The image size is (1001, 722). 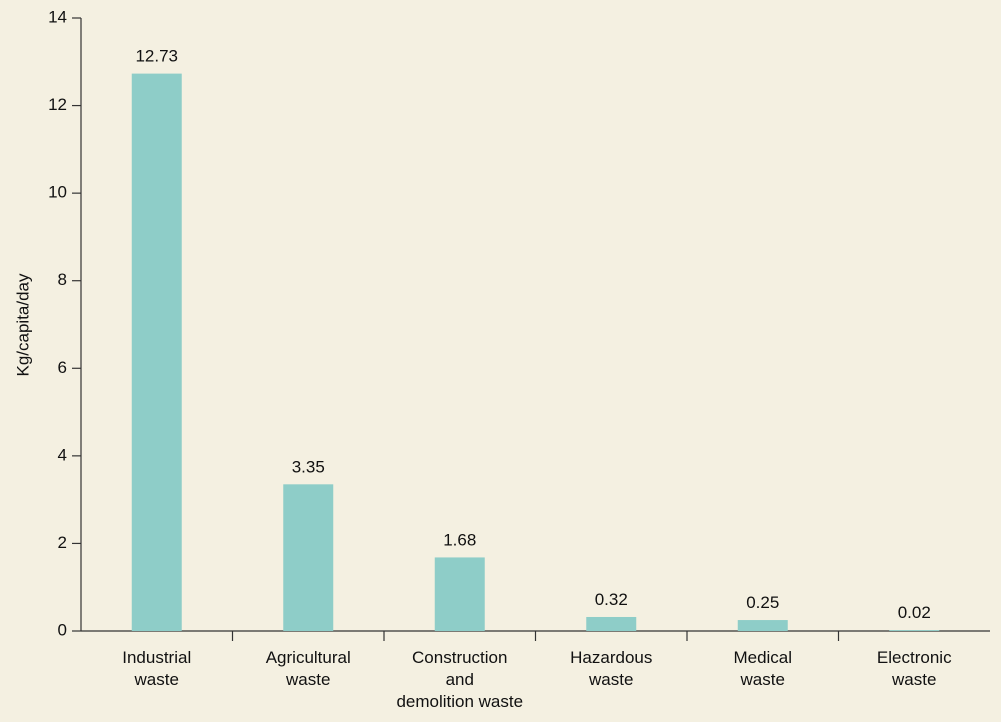 I want to click on x-tick-label: Medical waste, so click(x=762, y=668).